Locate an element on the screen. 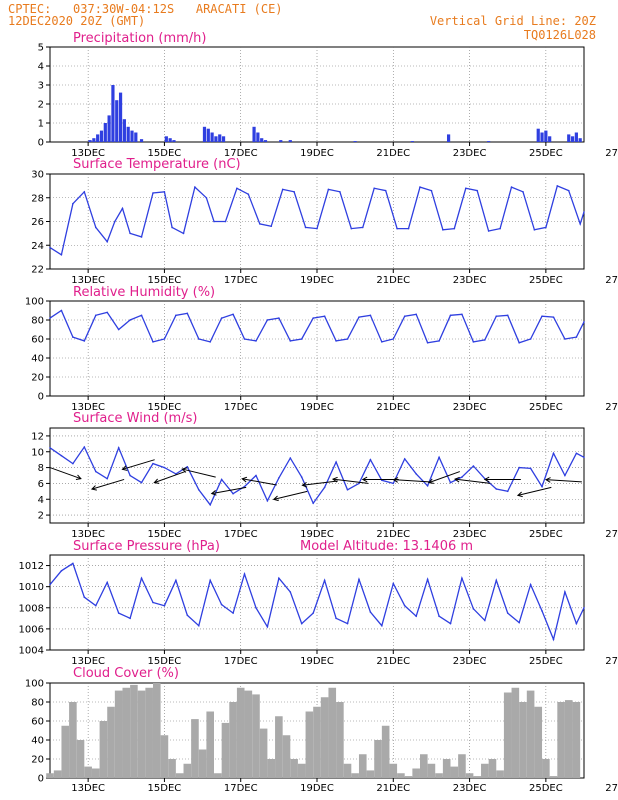 The height and width of the screenshot is (800, 618). x-tick-label: 13DEC is located at coordinates (88, 280).